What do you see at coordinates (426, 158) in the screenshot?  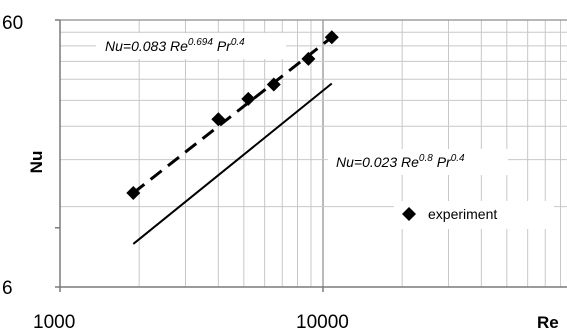 I see `fit2-eq-re-exp: 0.8` at bounding box center [426, 158].